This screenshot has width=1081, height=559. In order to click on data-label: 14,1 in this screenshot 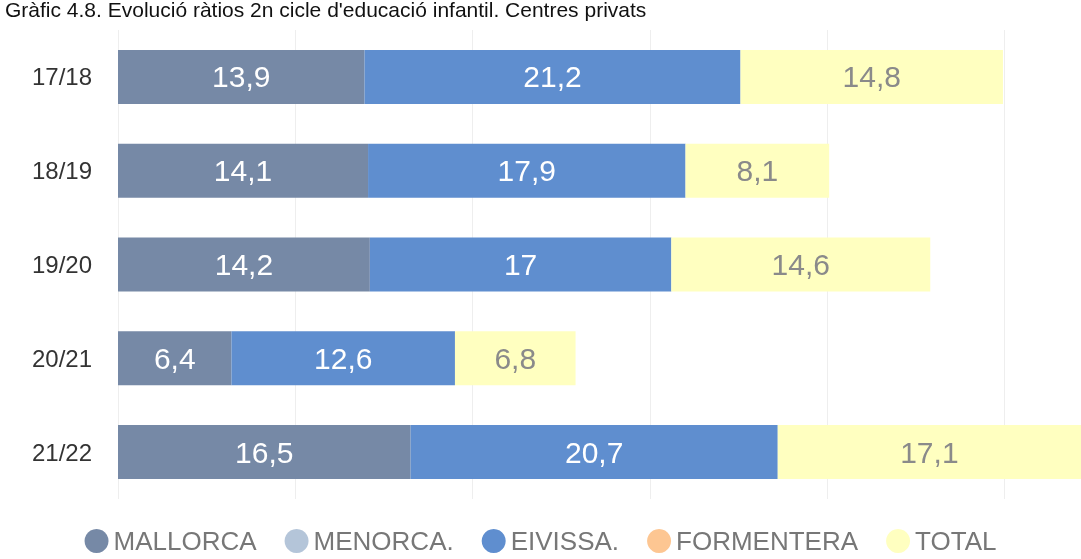, I will do `click(243, 171)`.